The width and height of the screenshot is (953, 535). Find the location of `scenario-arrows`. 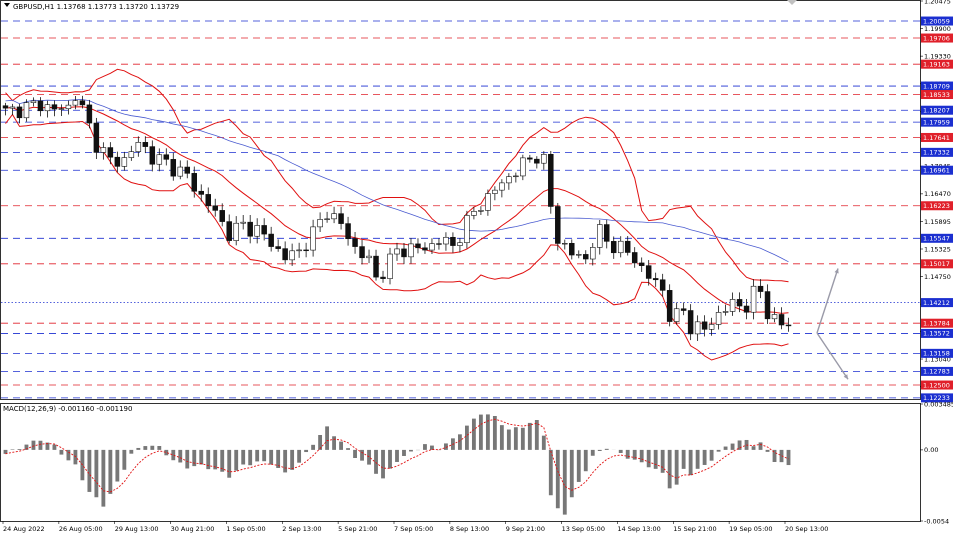

scenario-arrows is located at coordinates (832, 324).